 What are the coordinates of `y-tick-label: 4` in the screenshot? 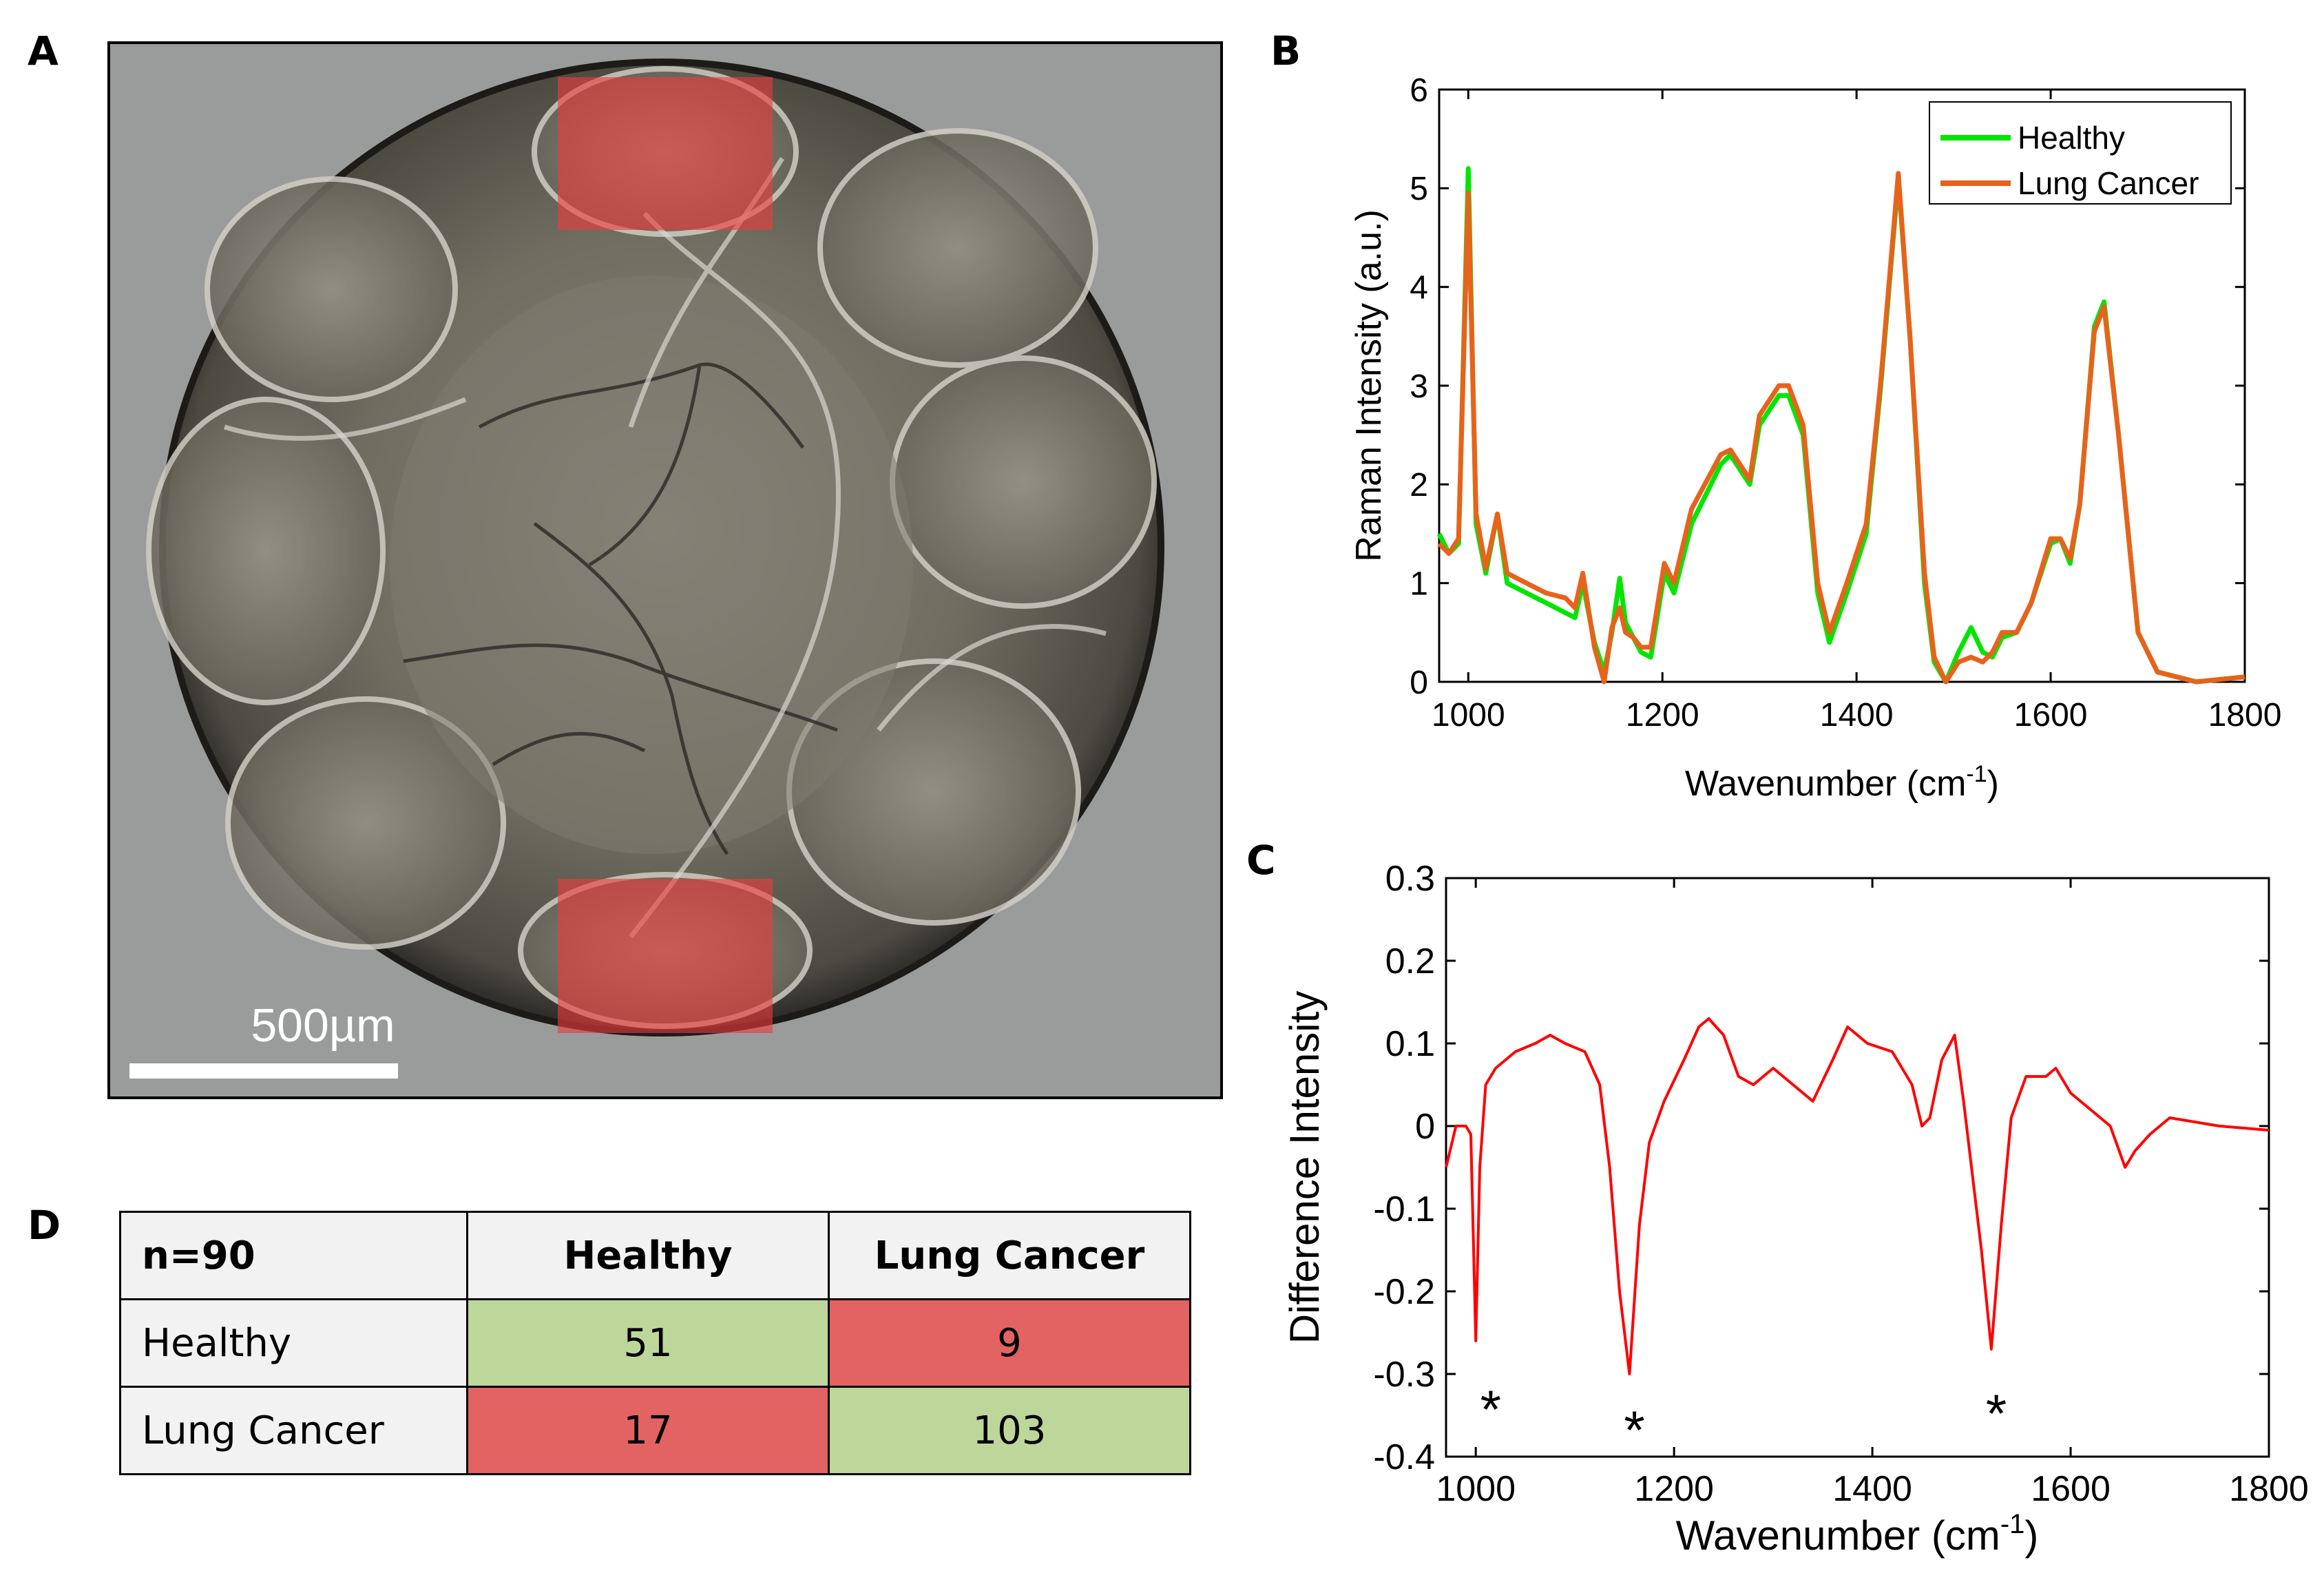 It's located at (1419, 287).